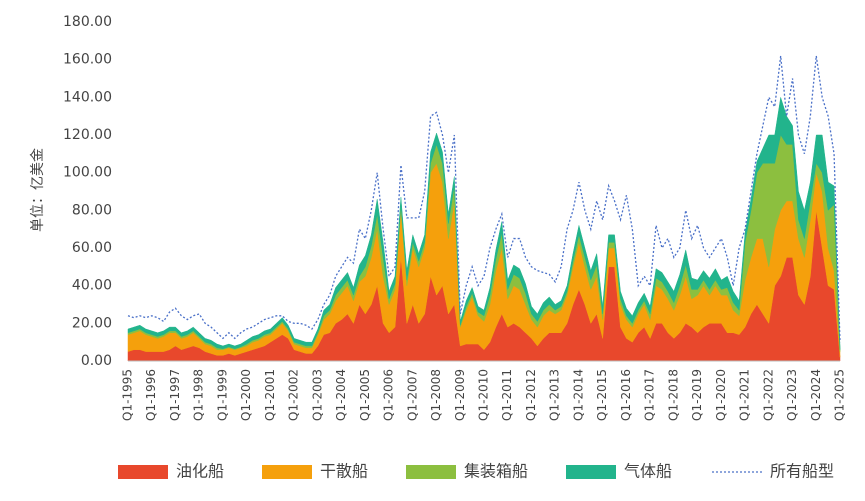 The image size is (865, 501). I want to click on y-tick-label: 160.00, so click(87, 60).